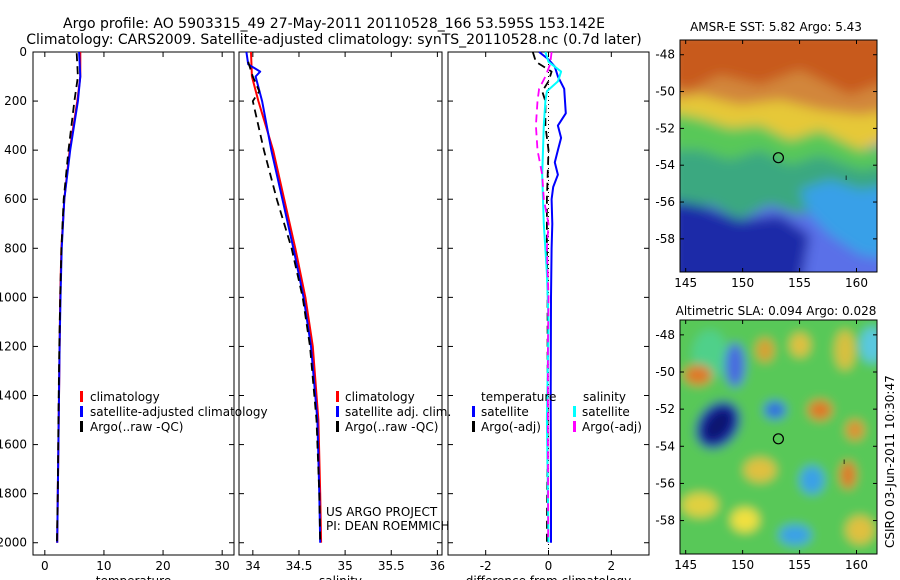  I want to click on x-tick-label: 34, so click(252, 566).